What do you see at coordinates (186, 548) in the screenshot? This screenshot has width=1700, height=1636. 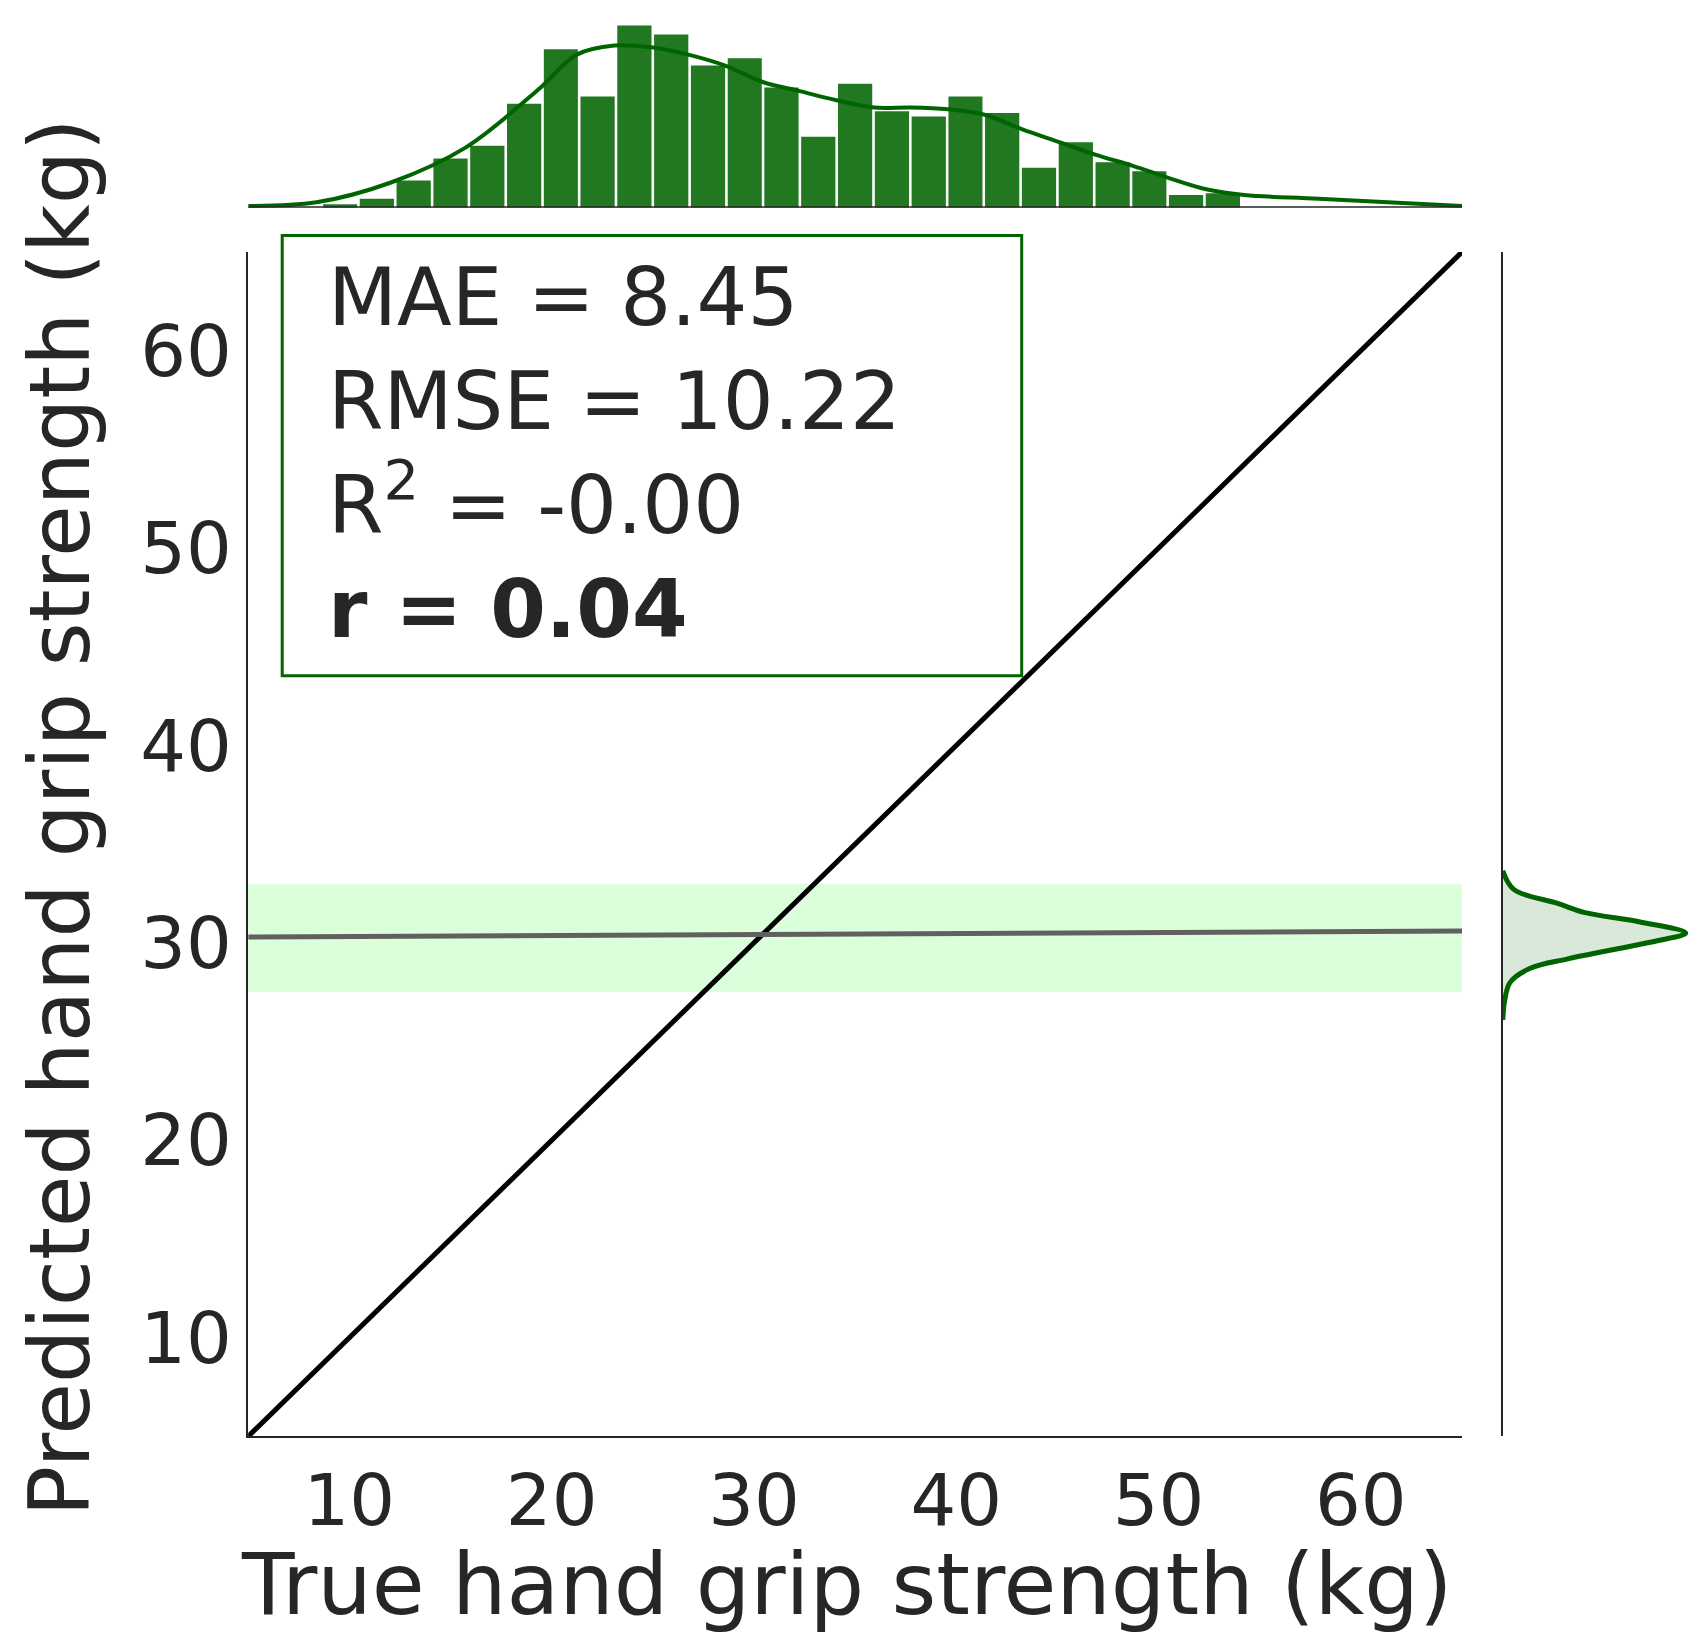 I see `y-tick-label: 50` at bounding box center [186, 548].